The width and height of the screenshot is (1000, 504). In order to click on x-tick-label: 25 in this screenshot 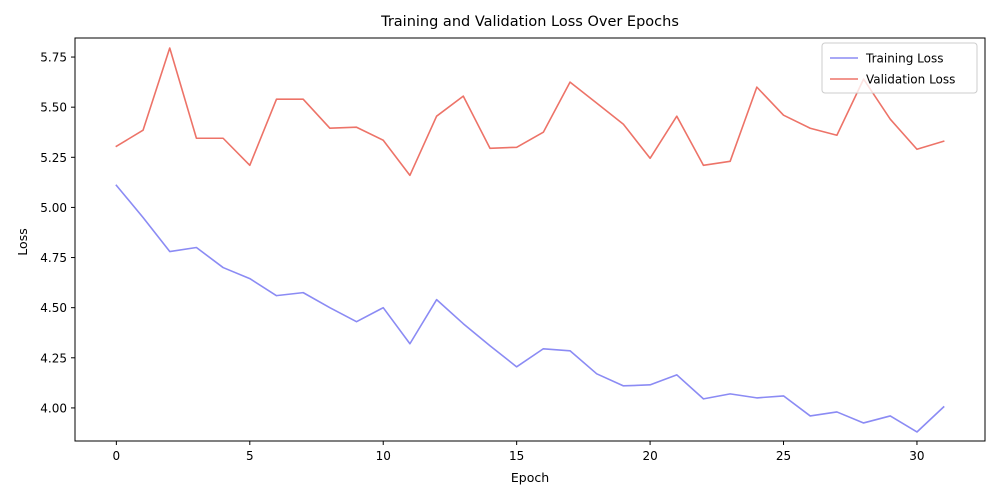, I will do `click(783, 456)`.